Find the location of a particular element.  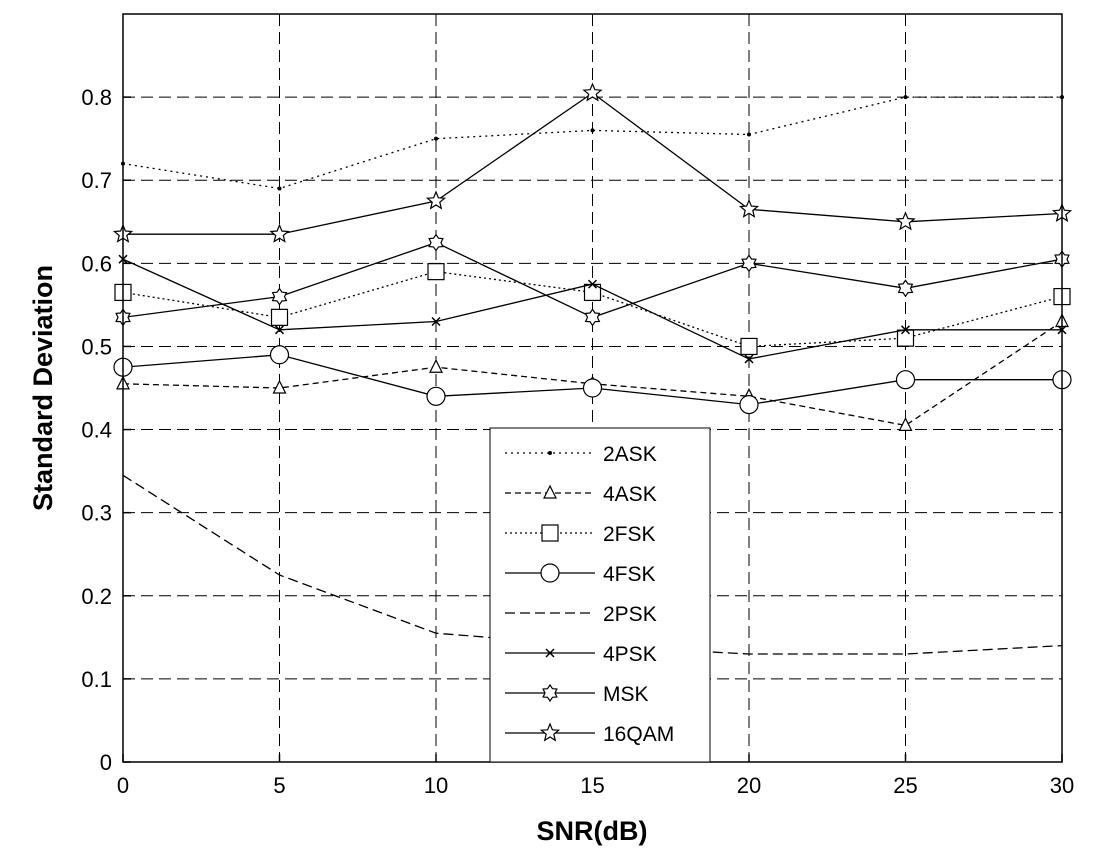

x-axis-label: SNR(dB) is located at coordinates (592, 831).